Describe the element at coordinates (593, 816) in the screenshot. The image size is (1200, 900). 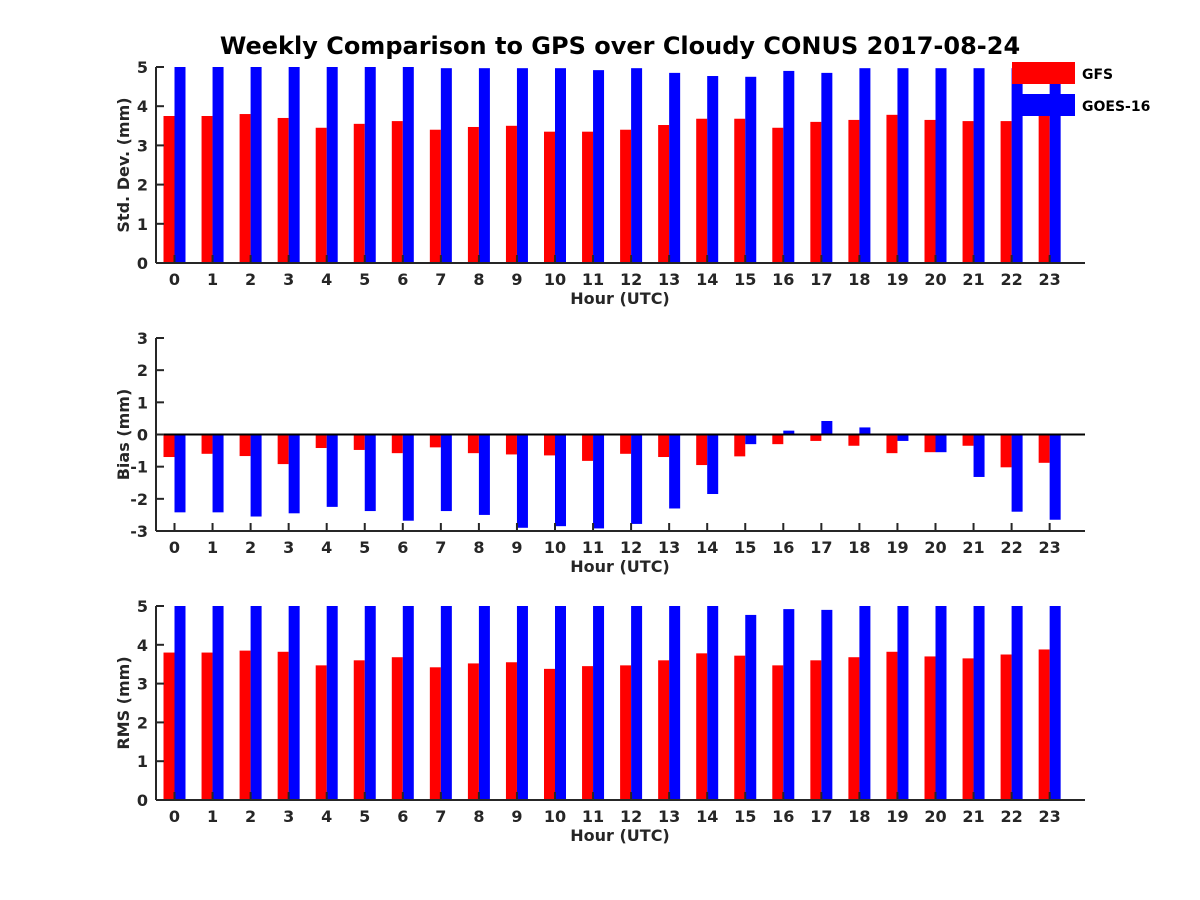
I see `x-tick-label: 11` at that location.